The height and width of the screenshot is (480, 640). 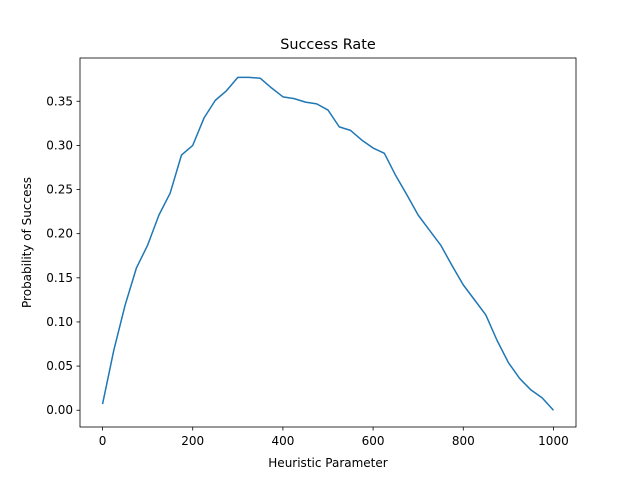 I want to click on y-tick-label: 0.20, so click(x=59, y=234).